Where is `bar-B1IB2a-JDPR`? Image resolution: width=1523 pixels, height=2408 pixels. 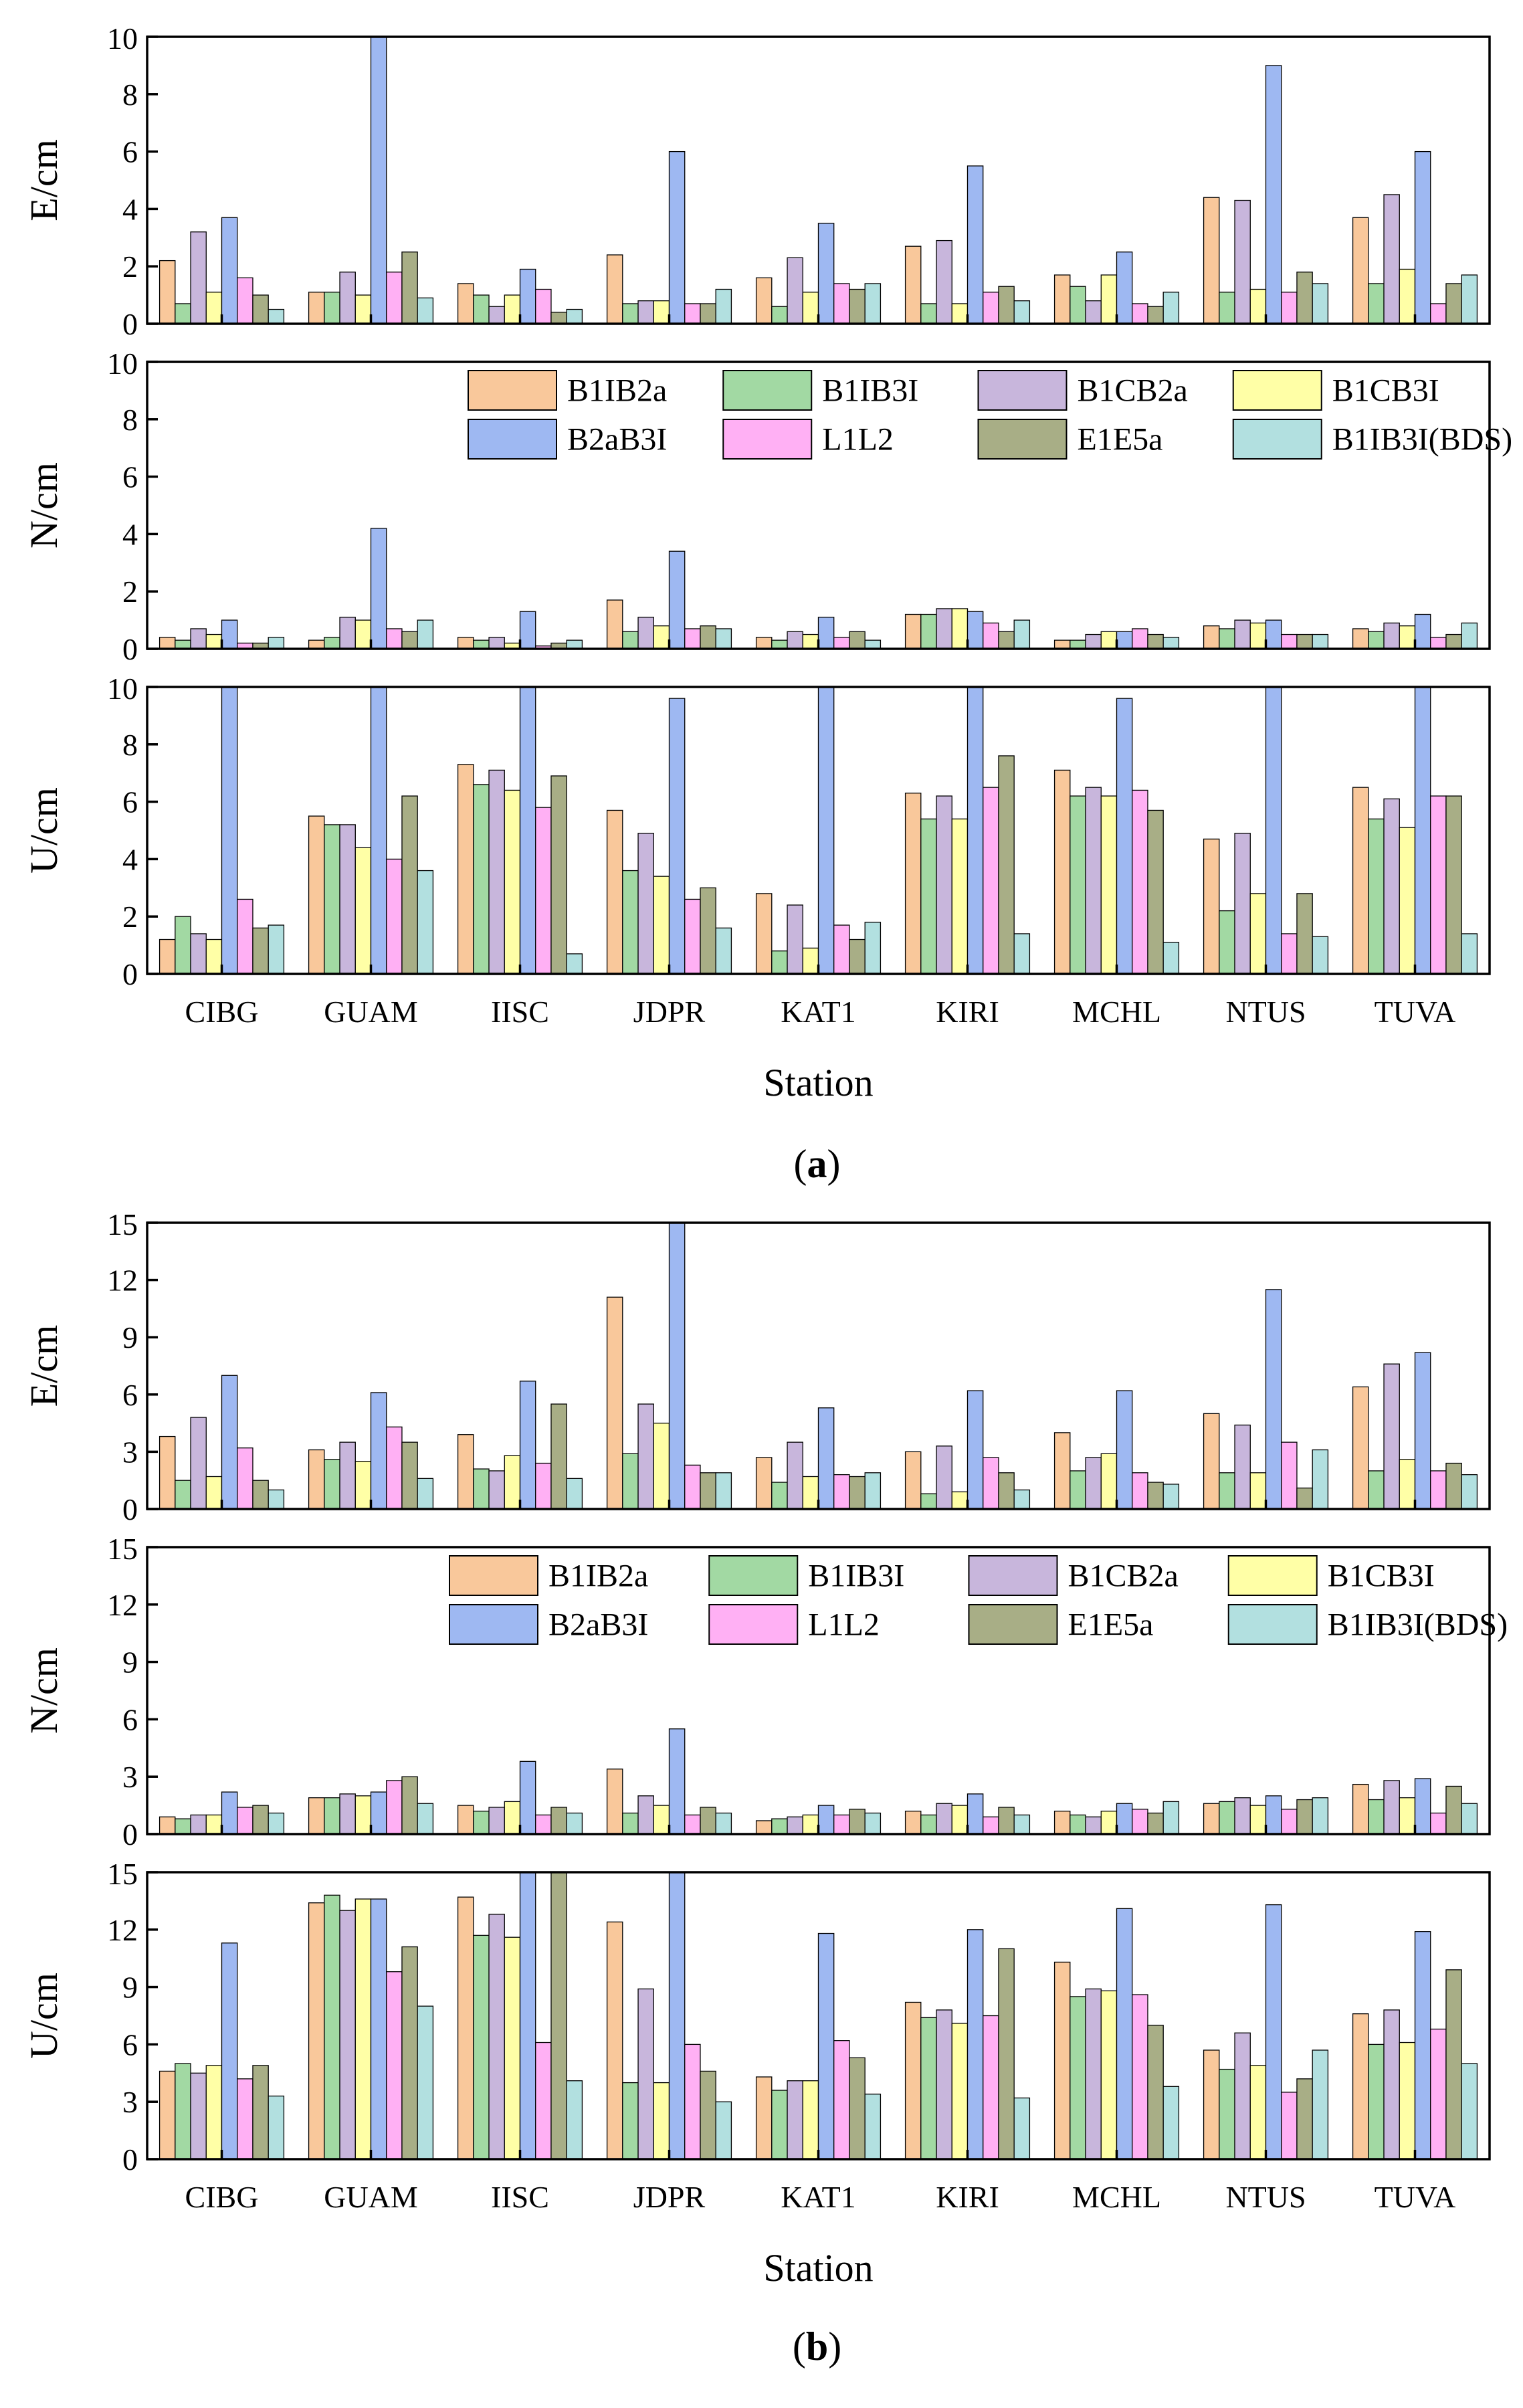
bar-B1IB2a-JDPR is located at coordinates (614, 289).